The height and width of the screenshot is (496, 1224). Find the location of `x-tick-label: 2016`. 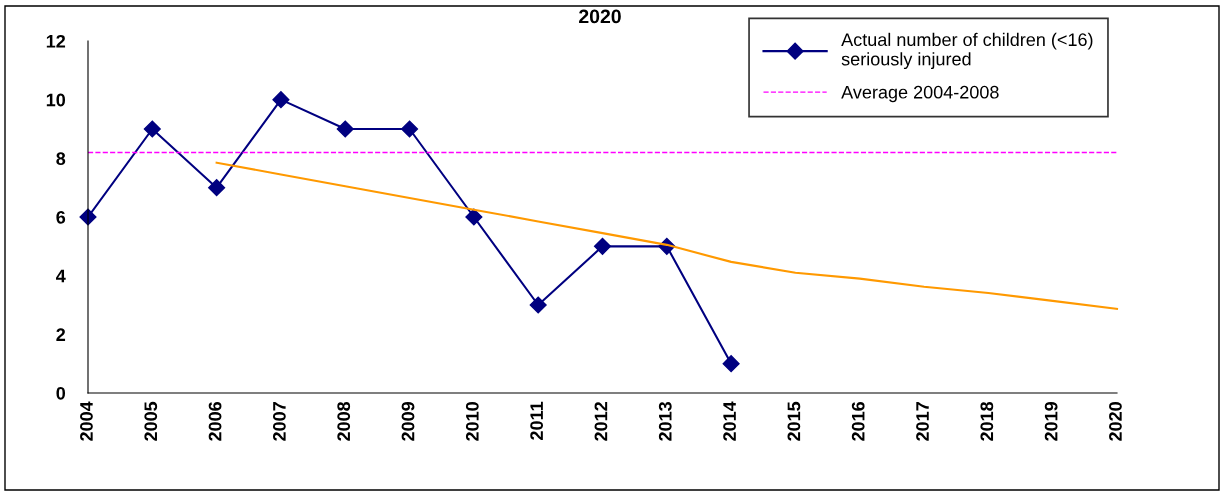

x-tick-label: 2016 is located at coordinates (858, 421).